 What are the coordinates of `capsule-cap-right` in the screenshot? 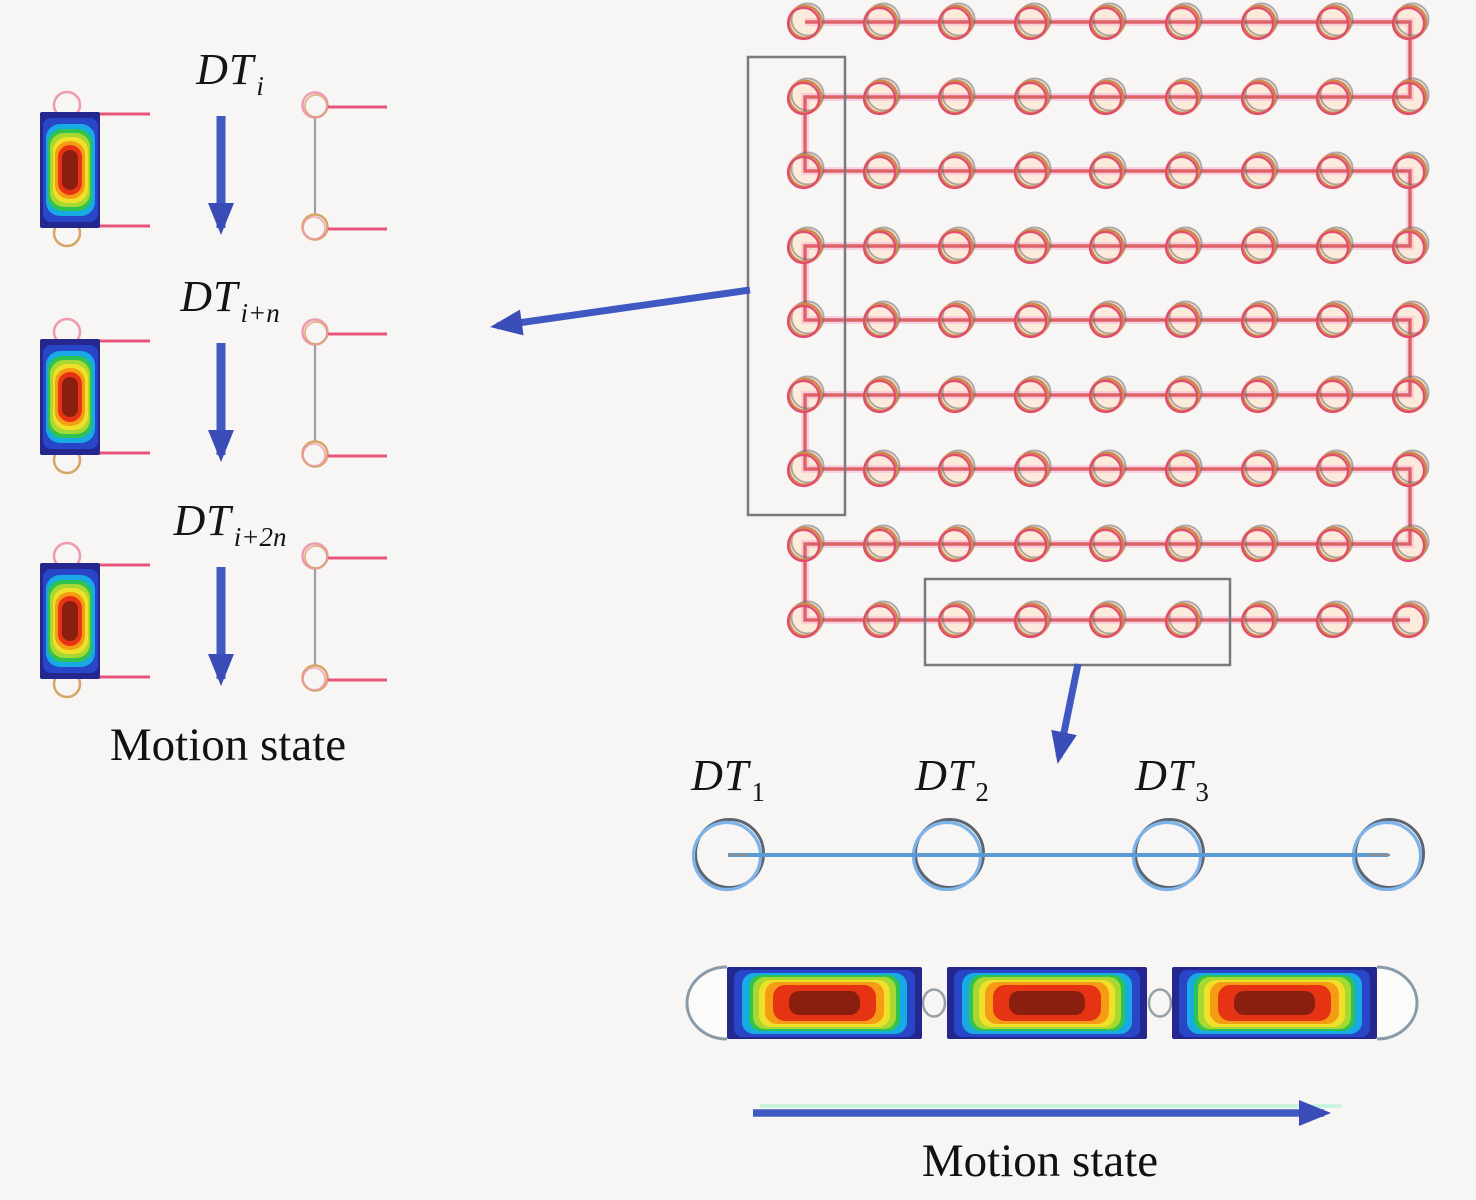 It's located at (1397, 1003).